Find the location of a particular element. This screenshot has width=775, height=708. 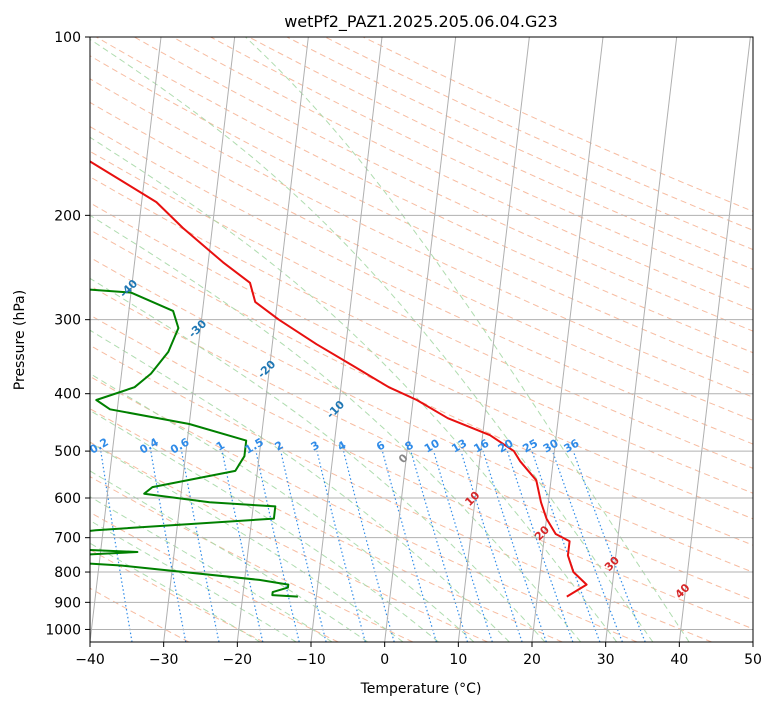

x-tick-label: 40 is located at coordinates (679, 660).